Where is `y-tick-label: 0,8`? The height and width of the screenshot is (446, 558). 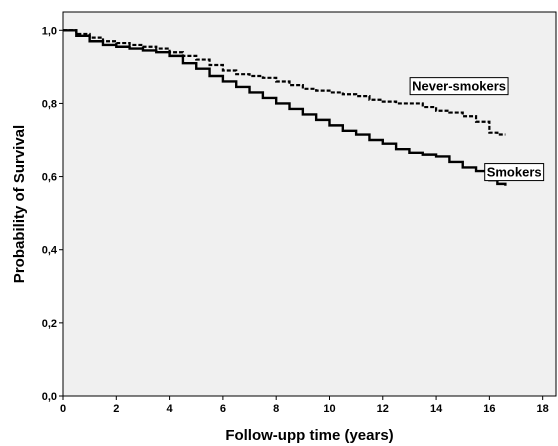 y-tick-label: 0,8 is located at coordinates (49, 104).